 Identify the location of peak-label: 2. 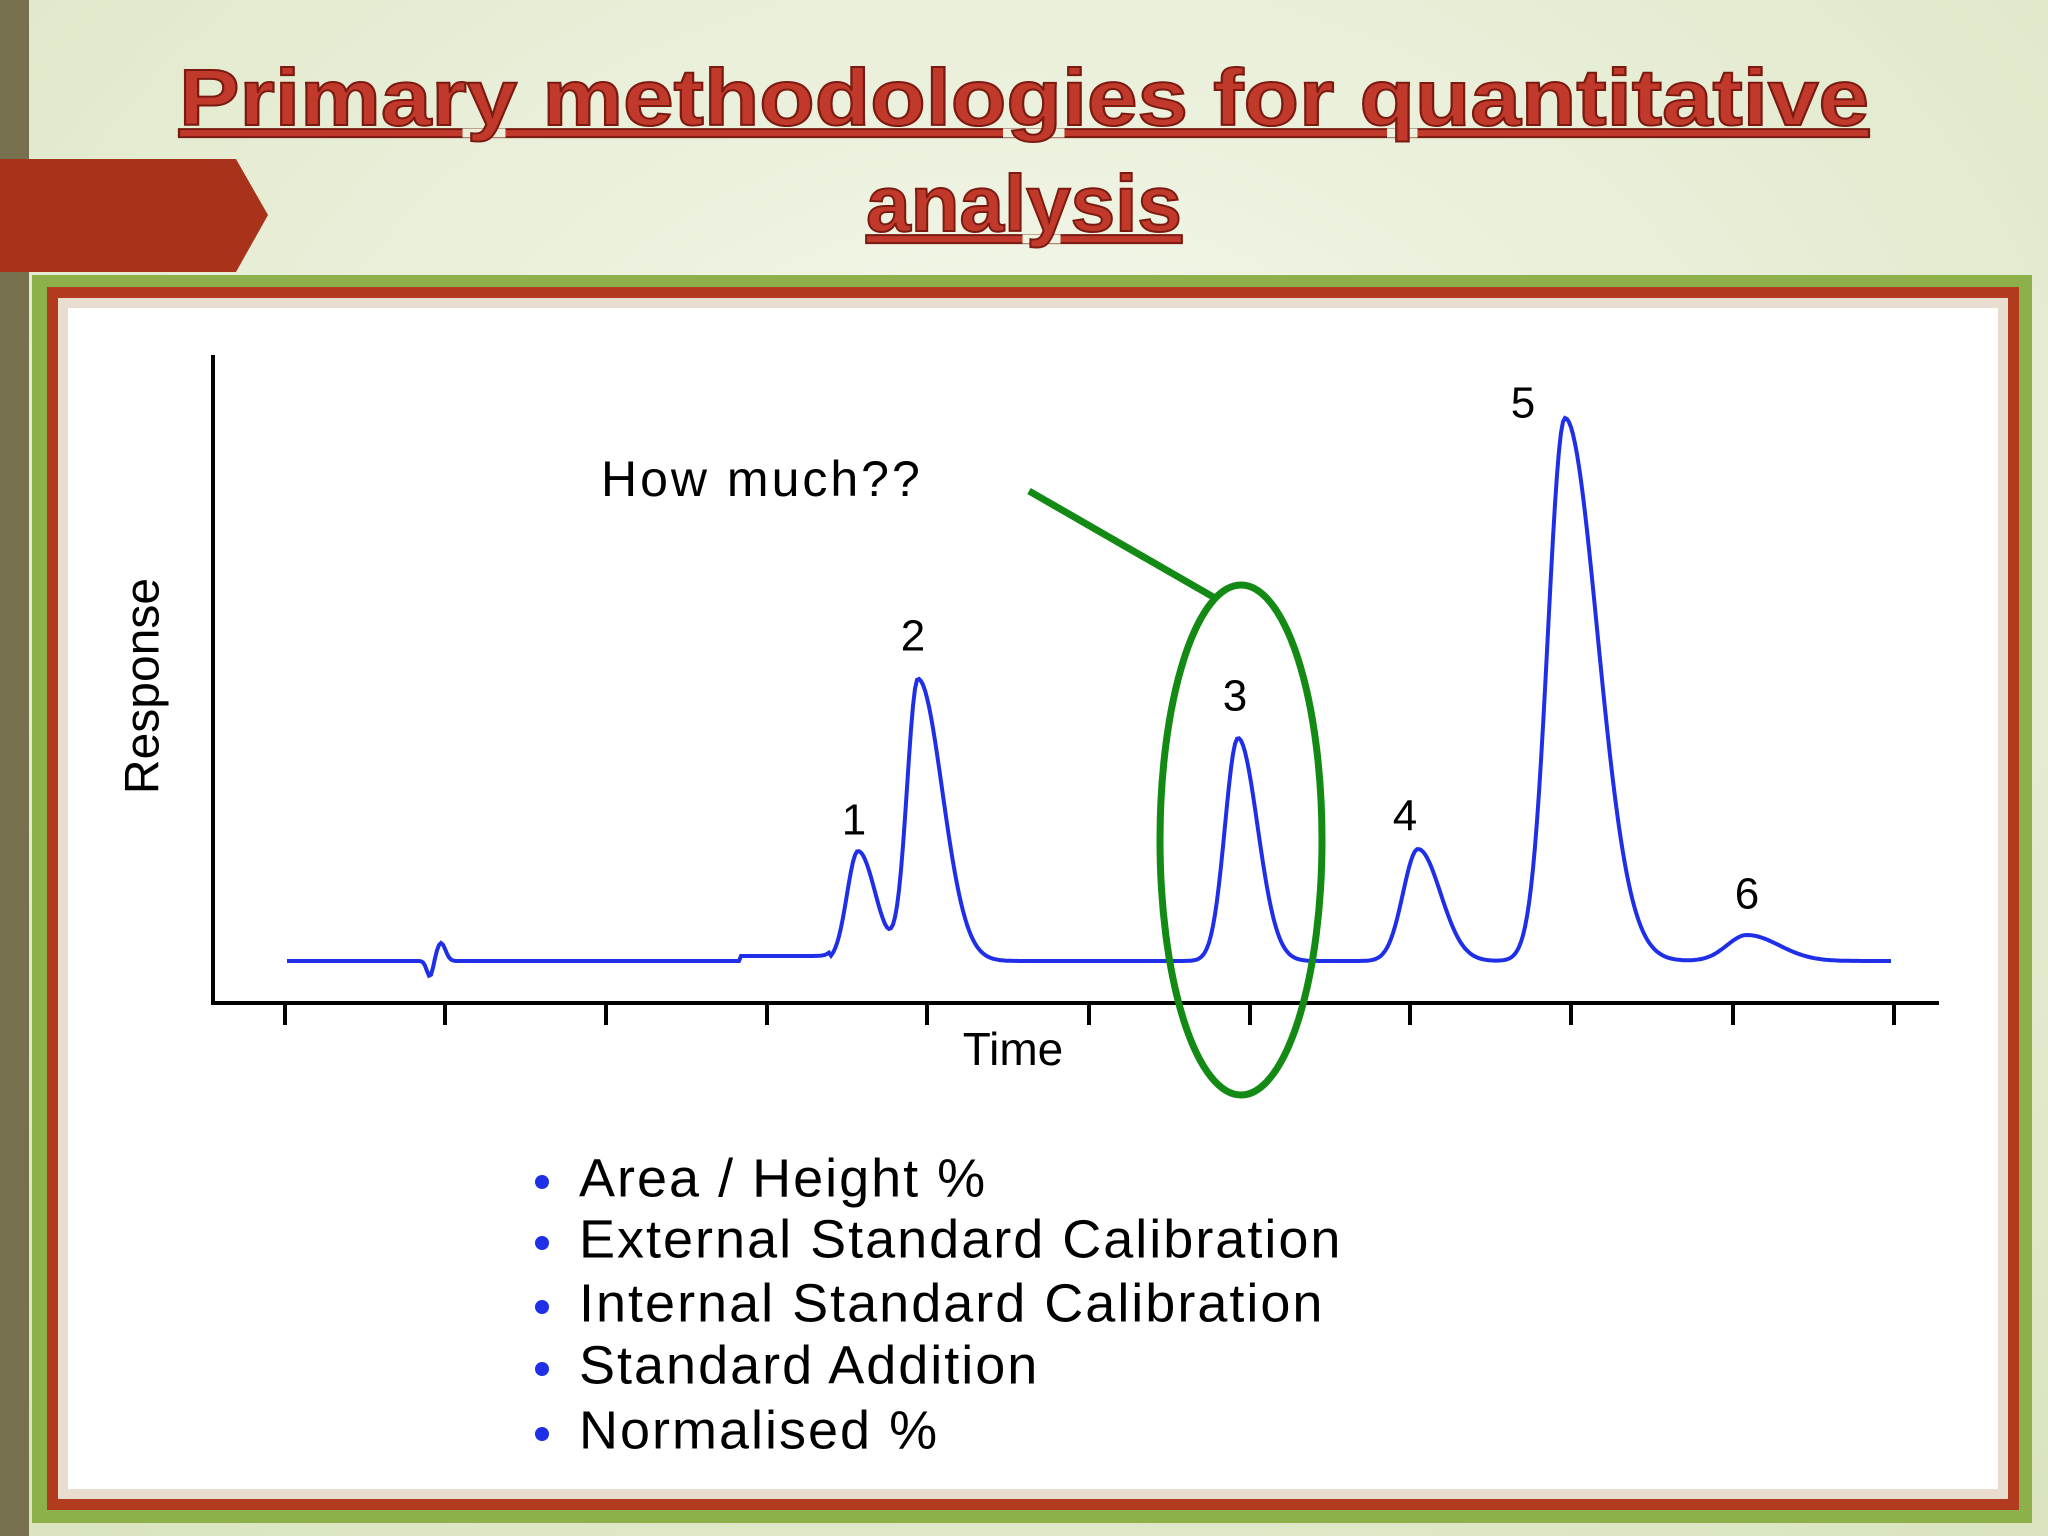
(913, 636).